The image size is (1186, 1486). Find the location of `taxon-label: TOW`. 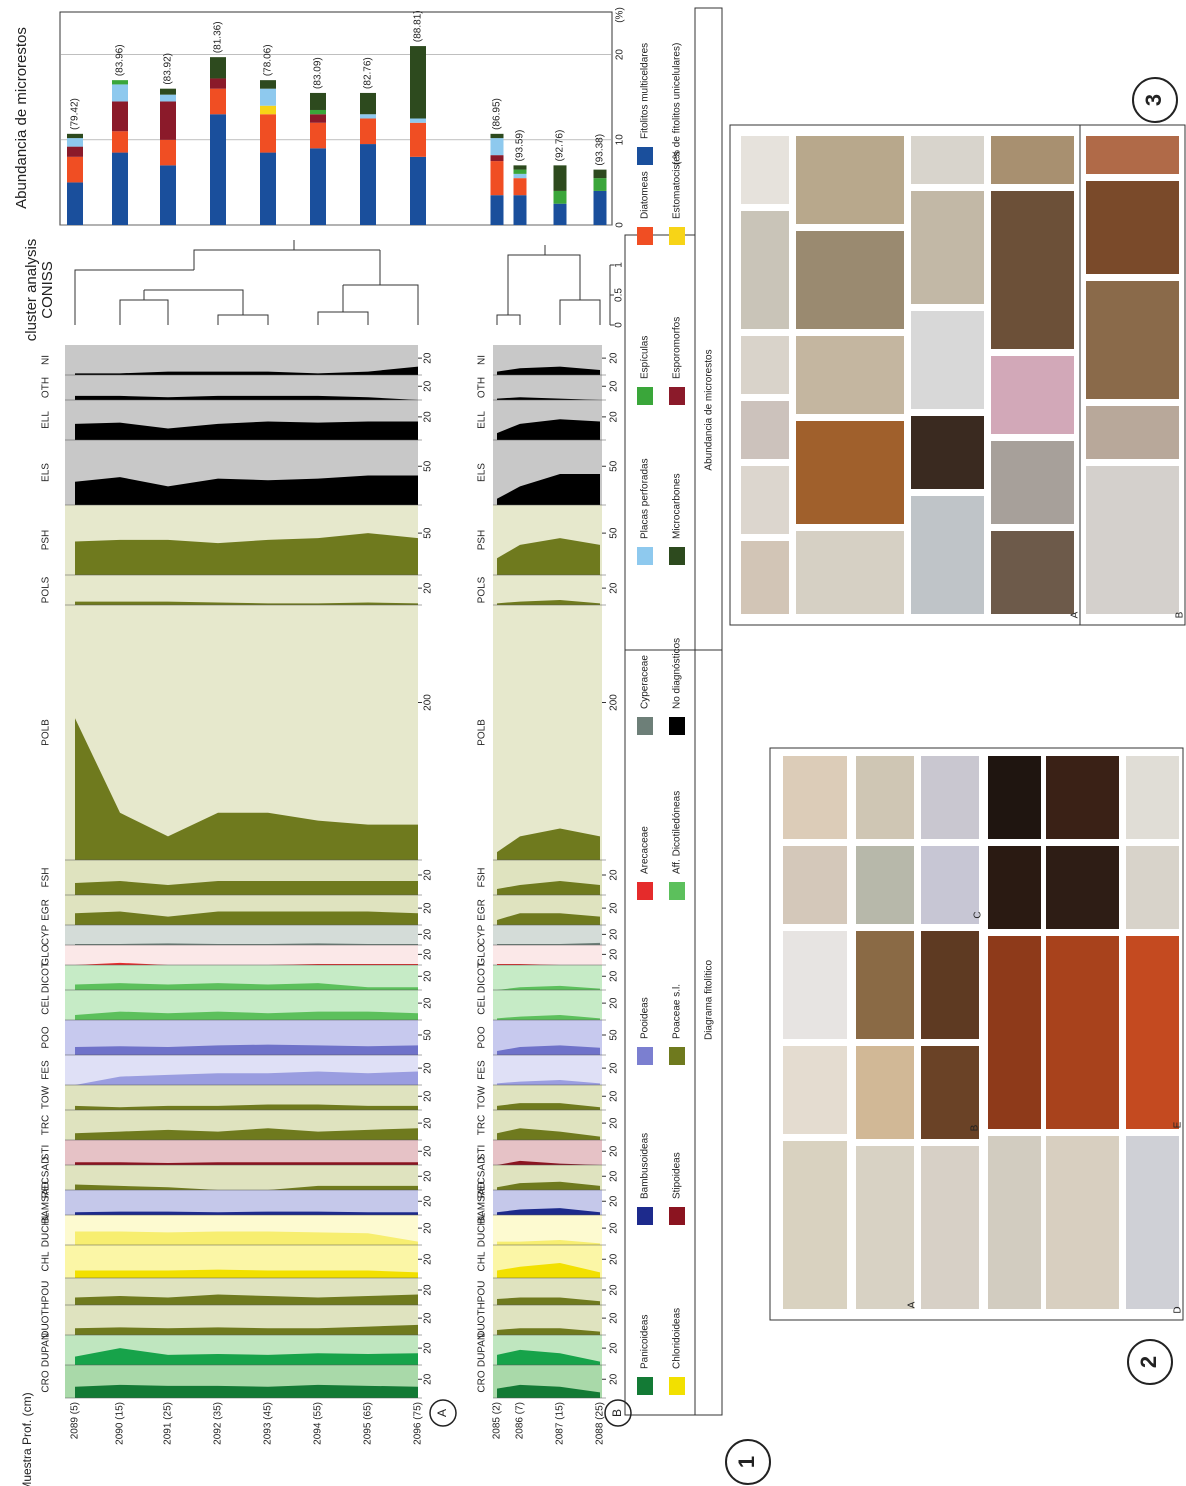

taxon-label: TOW is located at coordinates (482, 1097).